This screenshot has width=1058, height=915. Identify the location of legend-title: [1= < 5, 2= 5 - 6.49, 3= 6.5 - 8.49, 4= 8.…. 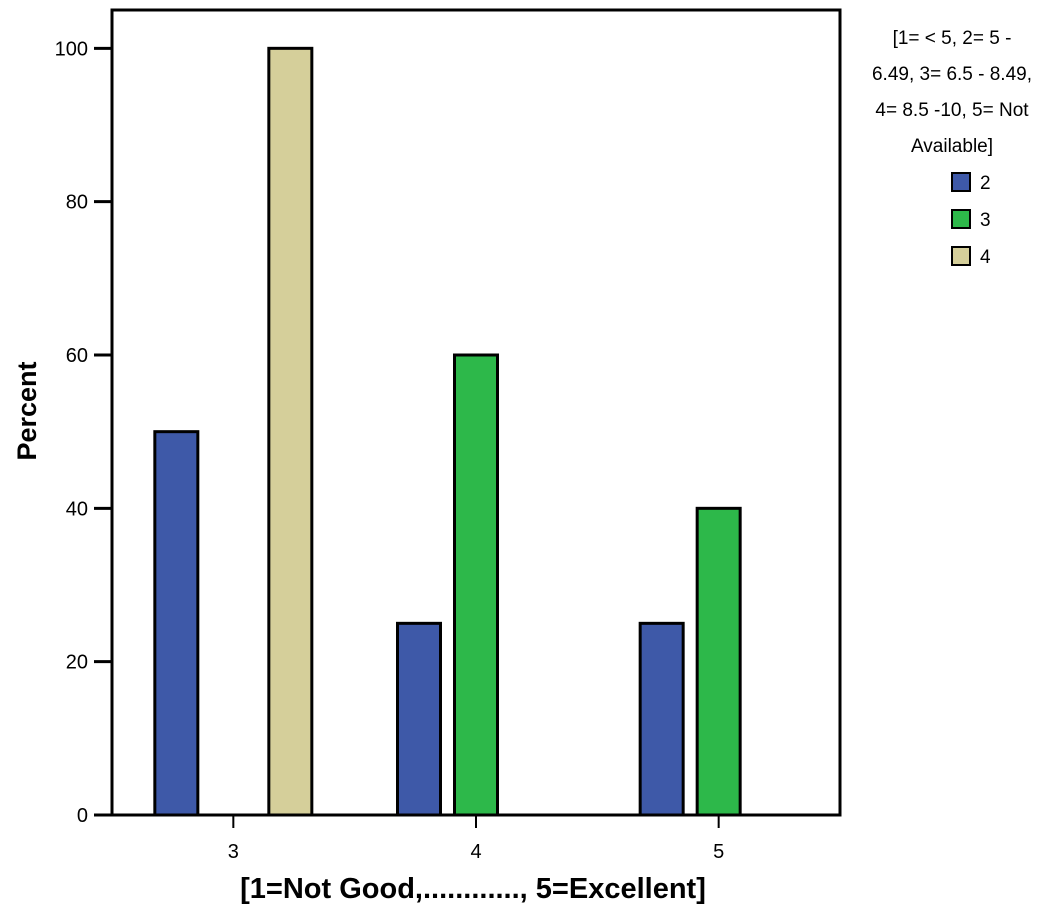
(952, 92).